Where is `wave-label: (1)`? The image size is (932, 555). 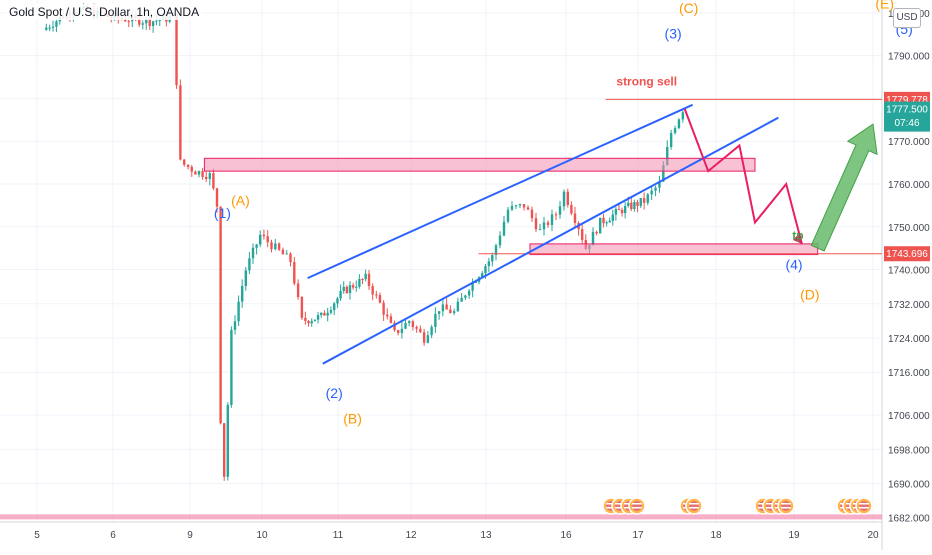 wave-label: (1) is located at coordinates (222, 213).